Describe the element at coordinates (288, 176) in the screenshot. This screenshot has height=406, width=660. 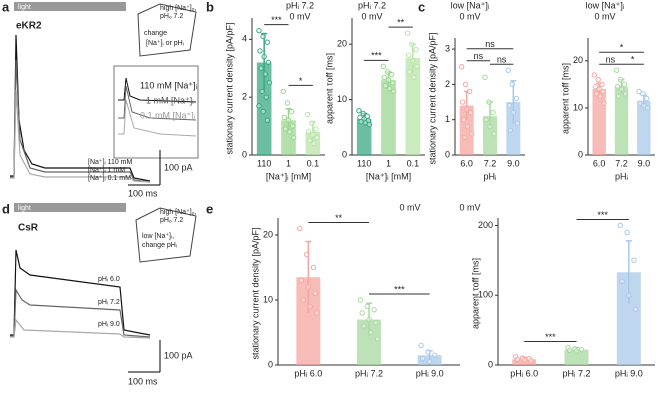
I see `x-axis-label: [Na⁺]ᵢ [mM]` at that location.